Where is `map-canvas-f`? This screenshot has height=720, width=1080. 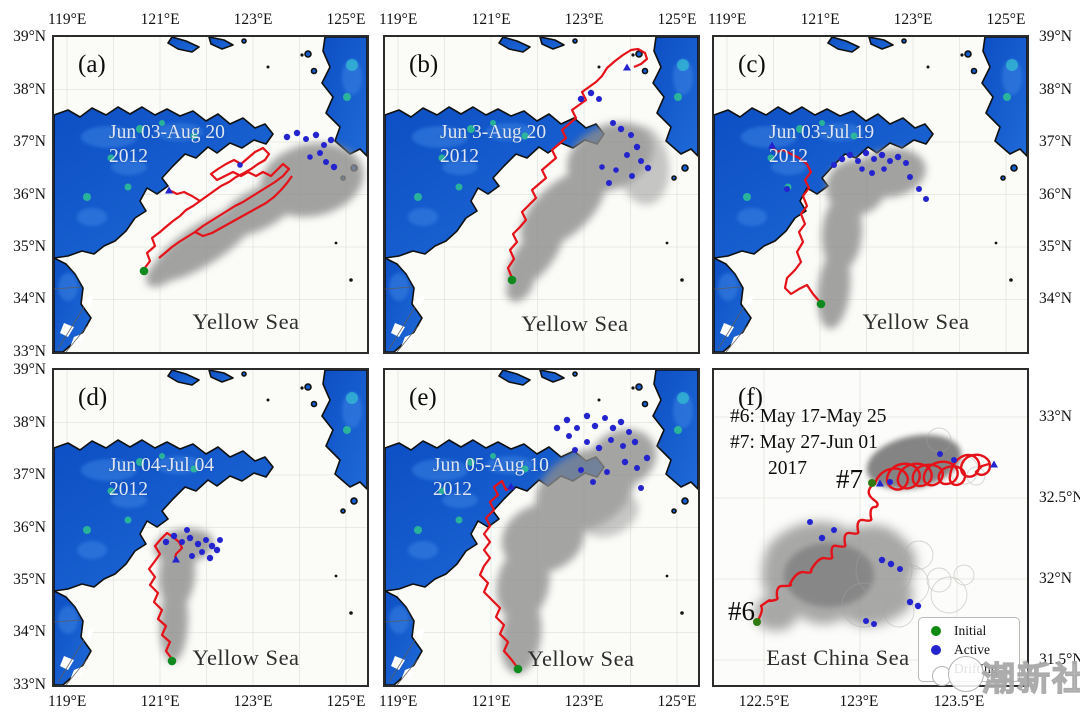
map-canvas-f is located at coordinates (870, 527).